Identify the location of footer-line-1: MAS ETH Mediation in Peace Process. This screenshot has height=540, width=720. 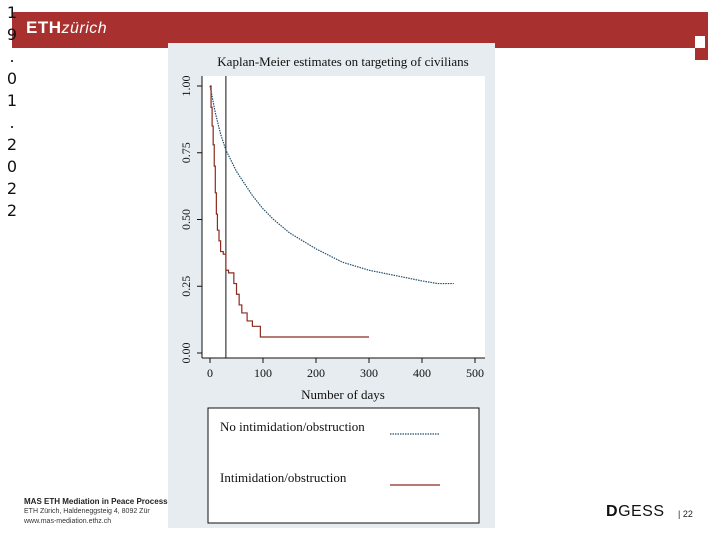
(96, 501).